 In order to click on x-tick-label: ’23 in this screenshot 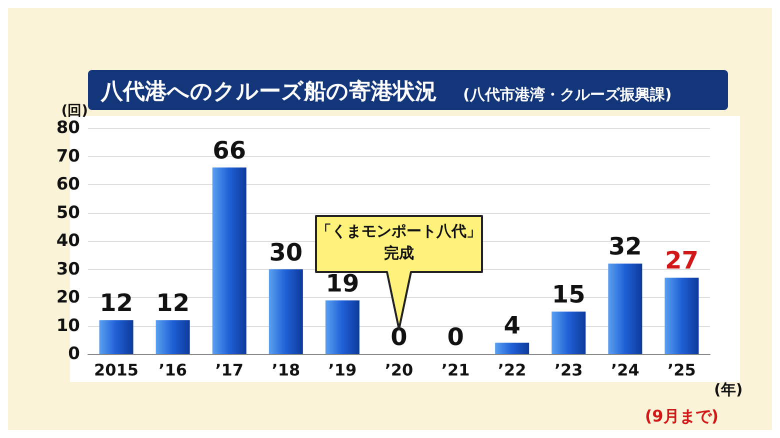, I will do `click(568, 370)`.